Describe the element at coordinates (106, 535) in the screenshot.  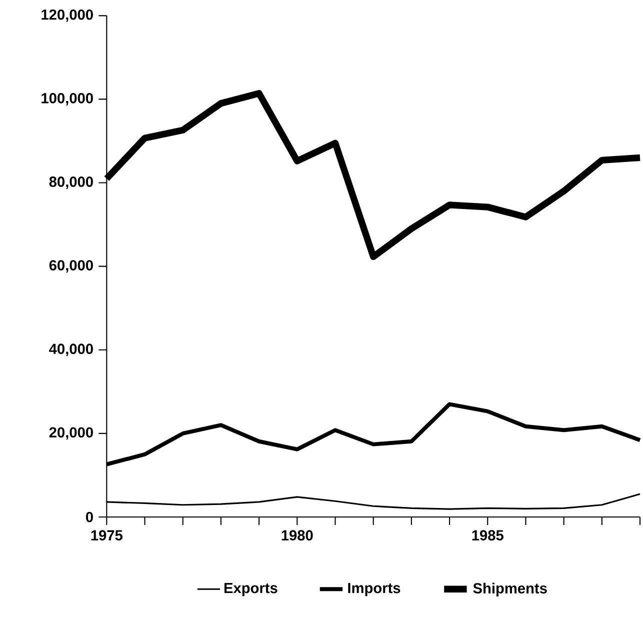
I see `x-tick-label: 1975` at that location.